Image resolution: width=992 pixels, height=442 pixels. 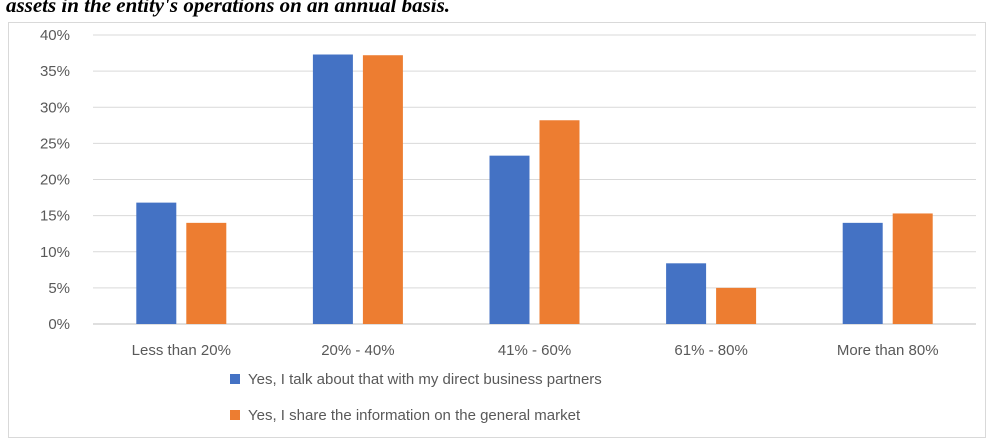 I want to click on y-tick-label: 15%, so click(x=55, y=216).